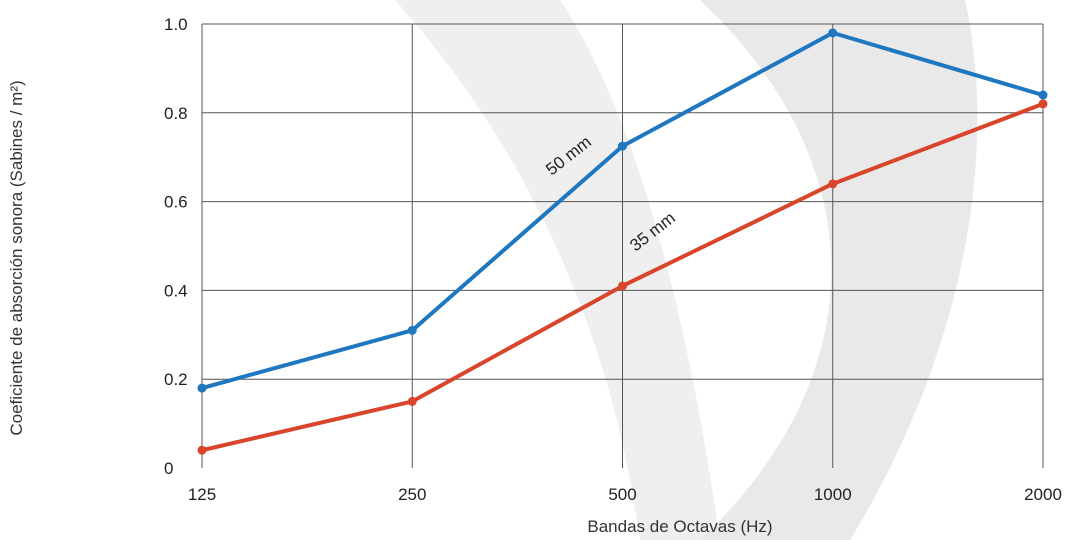  Describe the element at coordinates (168, 468) in the screenshot. I see `y-tick-label: 0` at that location.